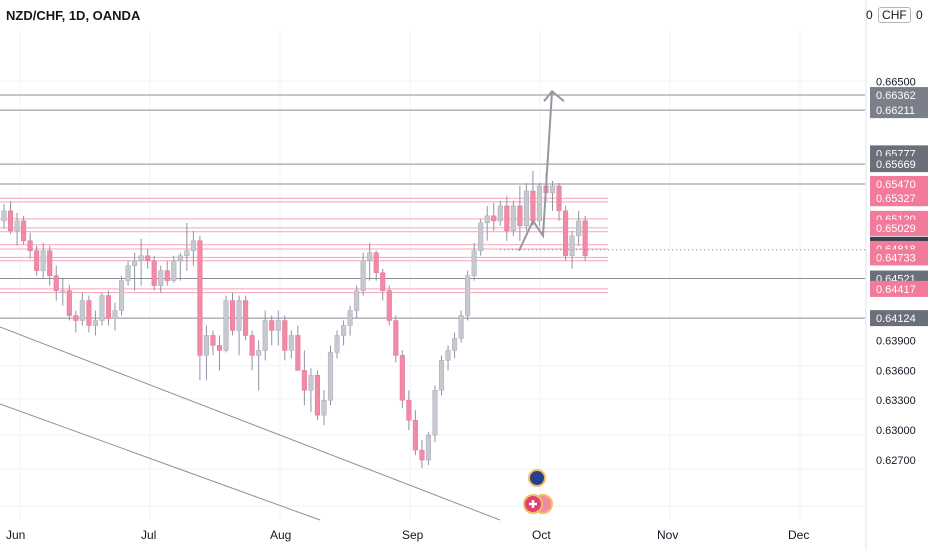  Describe the element at coordinates (896, 96) in the screenshot. I see `price-label-text: 0.66362` at that location.